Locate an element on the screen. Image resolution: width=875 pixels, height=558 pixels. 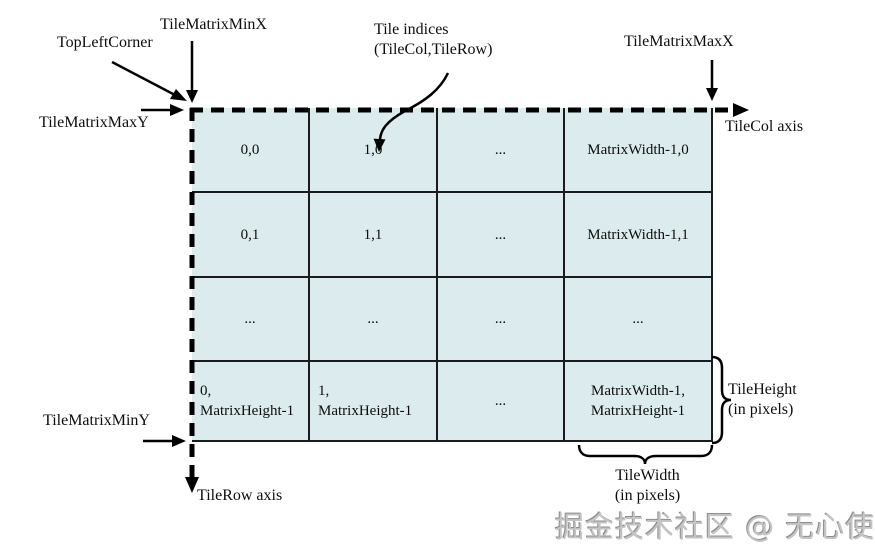
tile-cell-1-maxrow: 1, MatrixHeight-1 is located at coordinates (374, 402).